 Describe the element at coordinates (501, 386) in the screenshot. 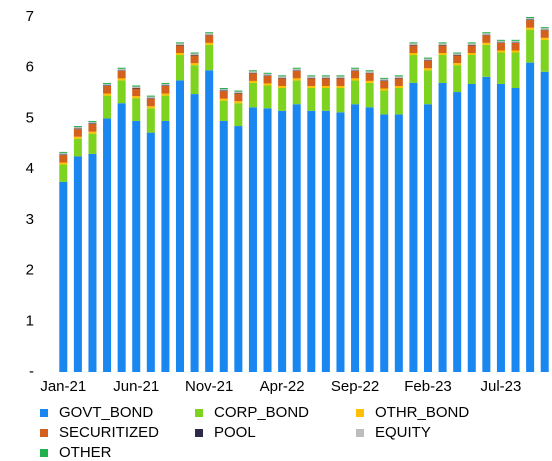

I see `x-tick-label: Jul-23` at that location.